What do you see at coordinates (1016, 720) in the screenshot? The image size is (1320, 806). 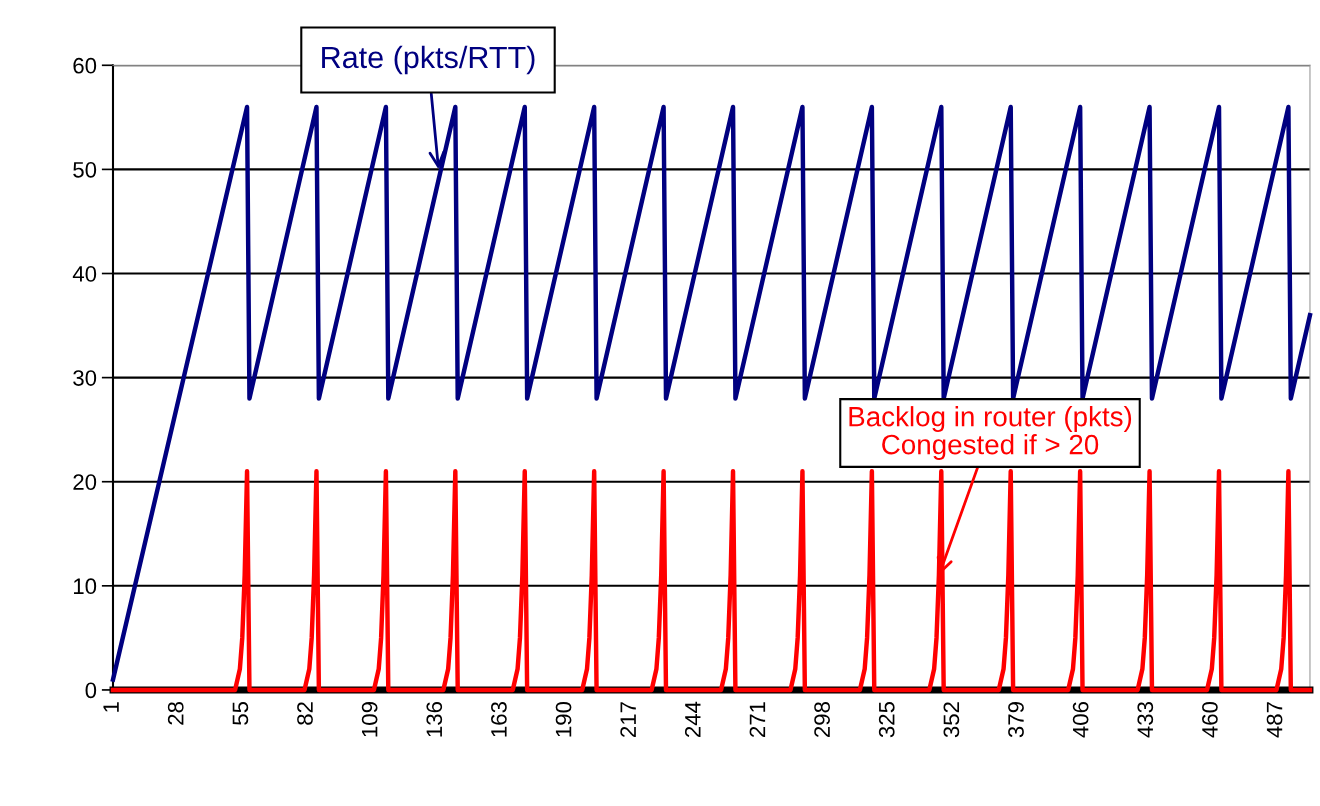 I see `x-tick-label: 379` at bounding box center [1016, 720].